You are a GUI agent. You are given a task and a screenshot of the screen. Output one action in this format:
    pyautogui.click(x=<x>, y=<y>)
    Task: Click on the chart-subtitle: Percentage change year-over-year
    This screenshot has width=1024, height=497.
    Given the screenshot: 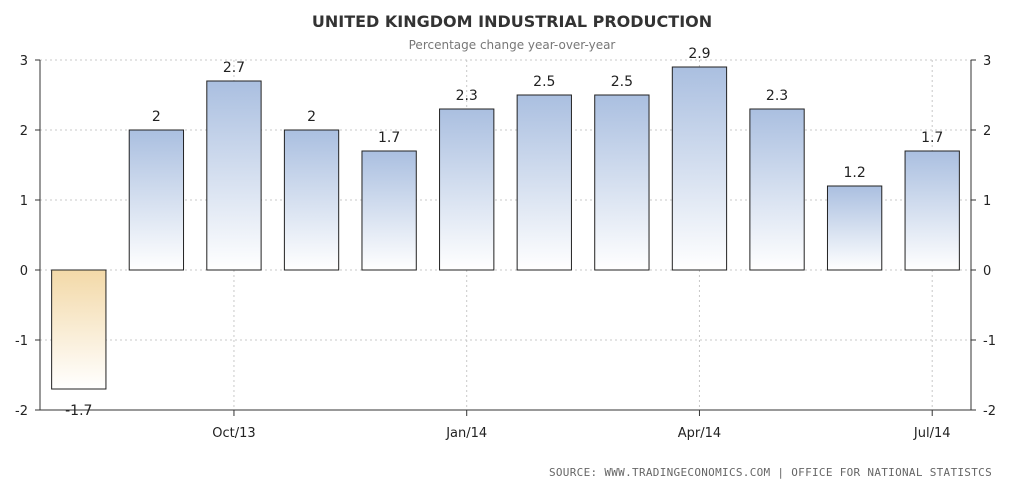 What is the action you would take?
    pyautogui.click(x=512, y=45)
    